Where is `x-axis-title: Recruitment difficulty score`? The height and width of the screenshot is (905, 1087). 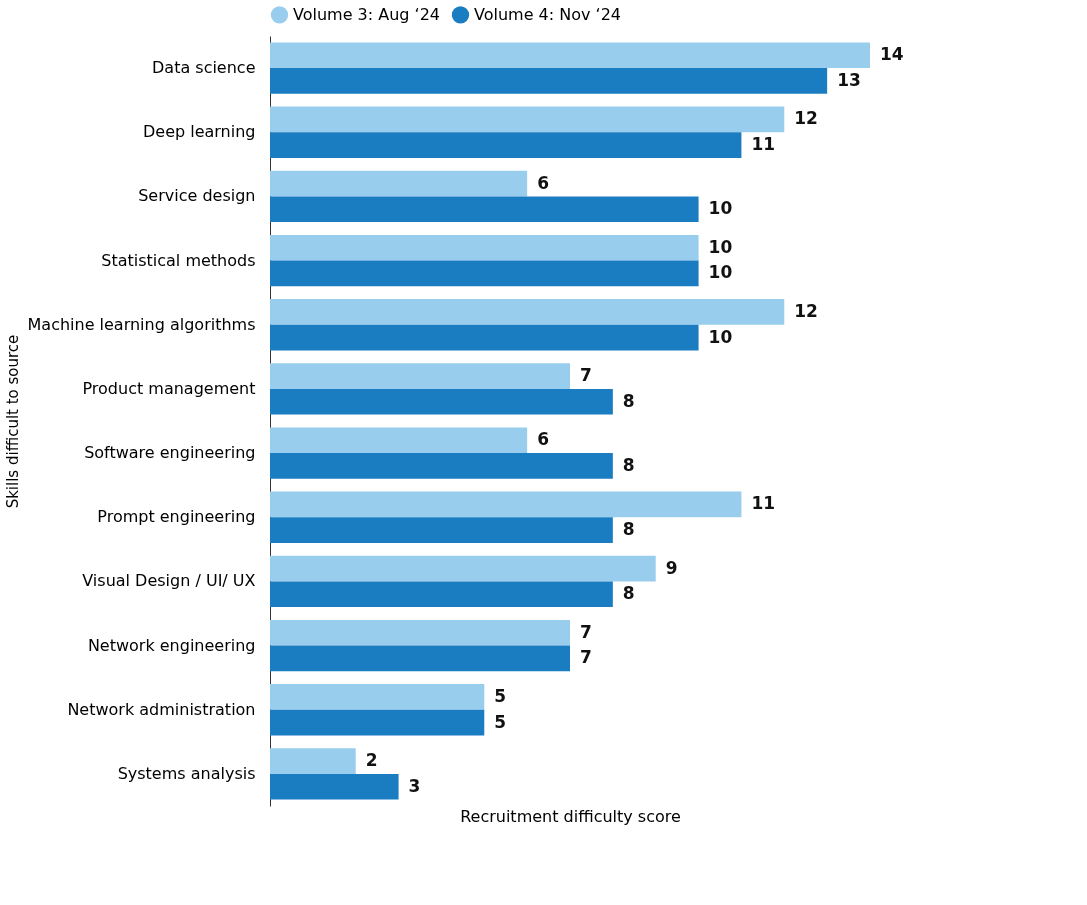 x-axis-title: Recruitment difficulty score is located at coordinates (570, 816).